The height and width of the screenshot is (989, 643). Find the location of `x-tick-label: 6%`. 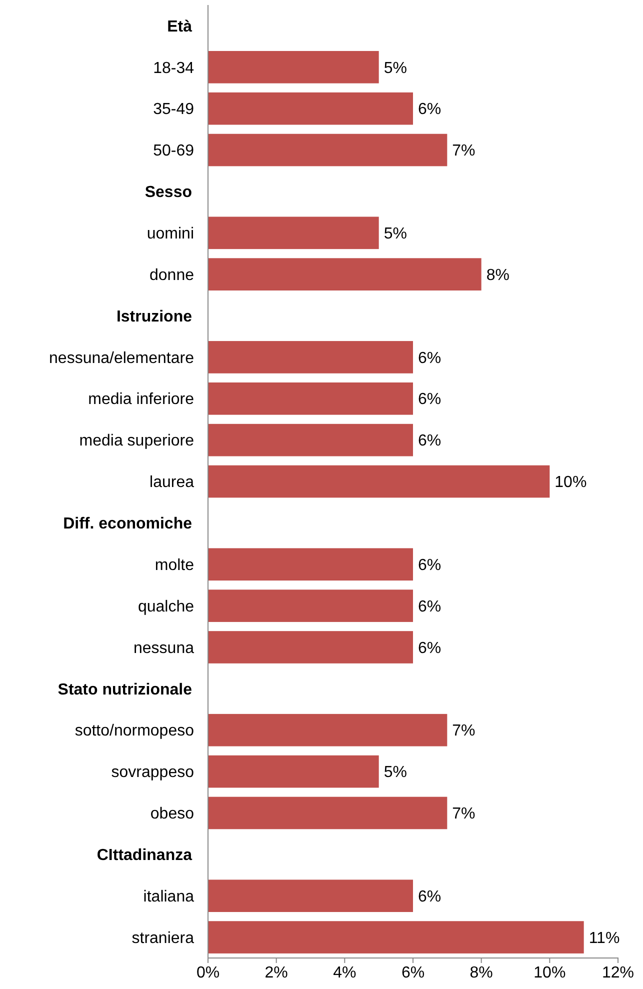

x-tick-label: 6% is located at coordinates (413, 973).